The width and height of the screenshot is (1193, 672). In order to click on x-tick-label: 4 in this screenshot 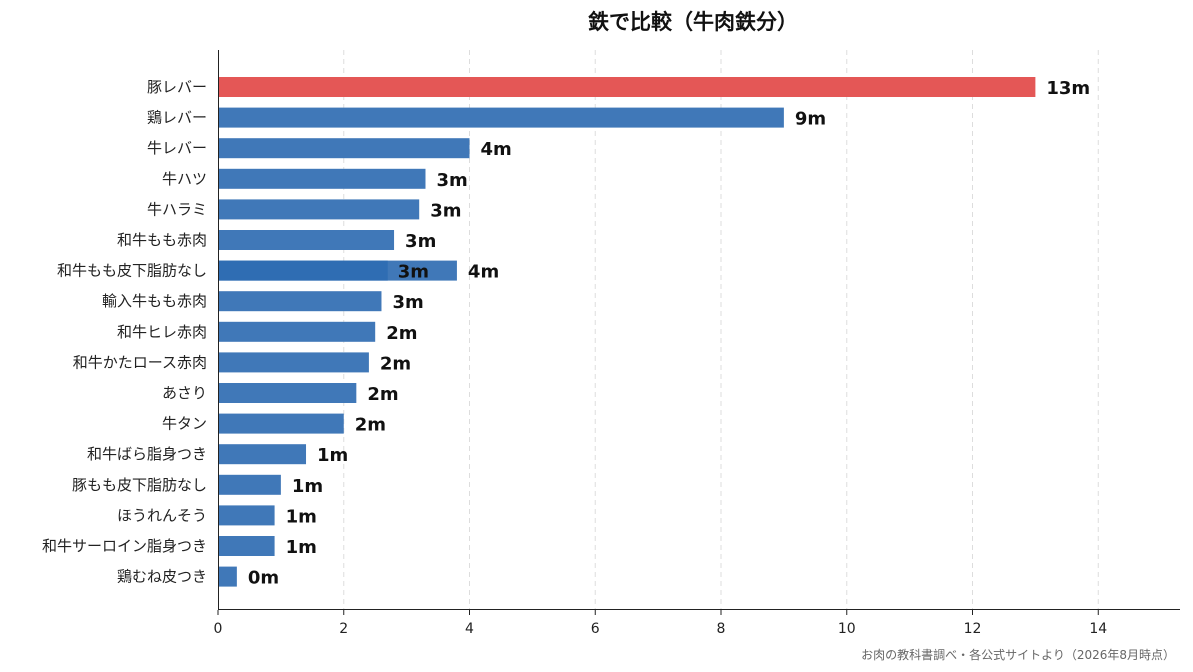, I will do `click(469, 629)`.